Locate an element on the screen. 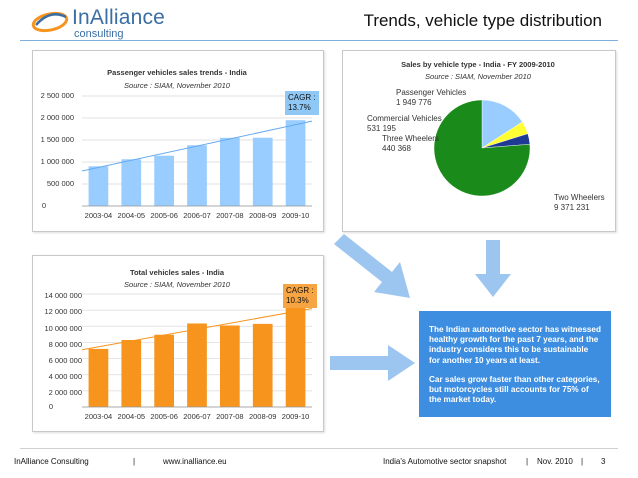 The height and width of the screenshot is (478, 638). arrow-diagonal-icon is located at coordinates (372, 266).